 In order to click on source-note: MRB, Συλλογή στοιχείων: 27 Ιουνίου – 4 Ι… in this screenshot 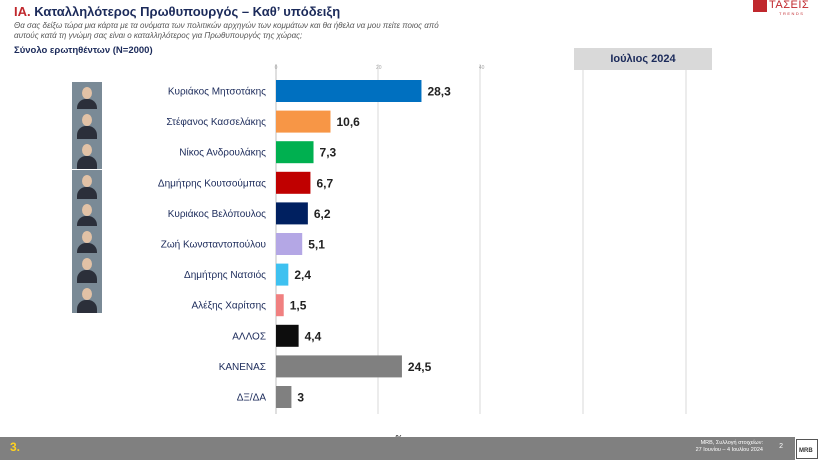, I will do `click(729, 447)`.